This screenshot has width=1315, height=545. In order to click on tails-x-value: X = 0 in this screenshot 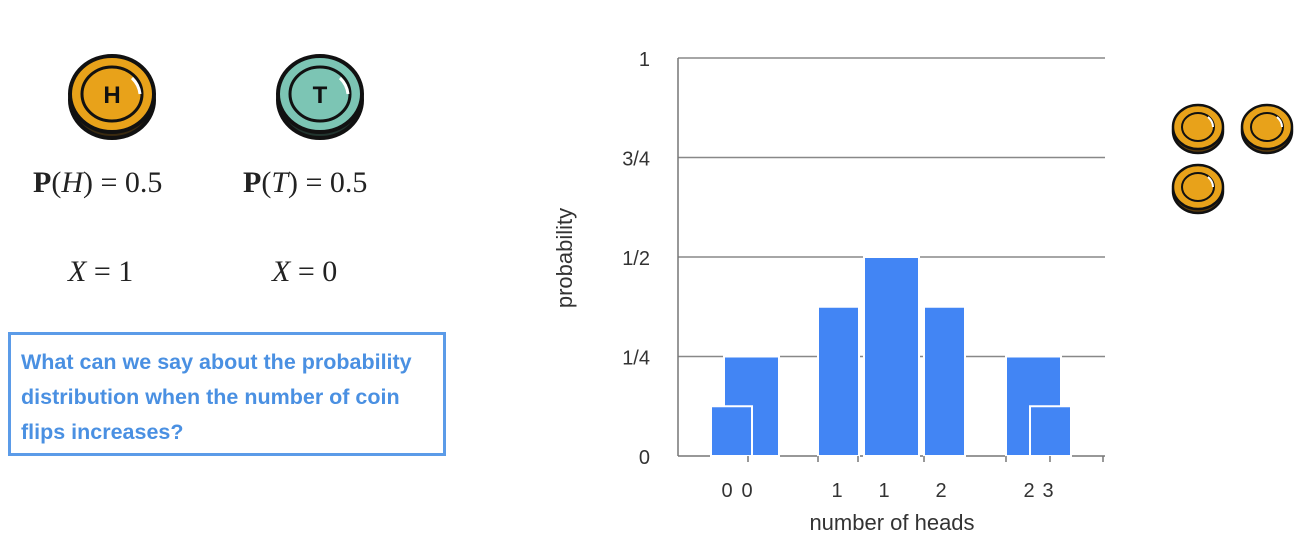, I will do `click(305, 271)`.